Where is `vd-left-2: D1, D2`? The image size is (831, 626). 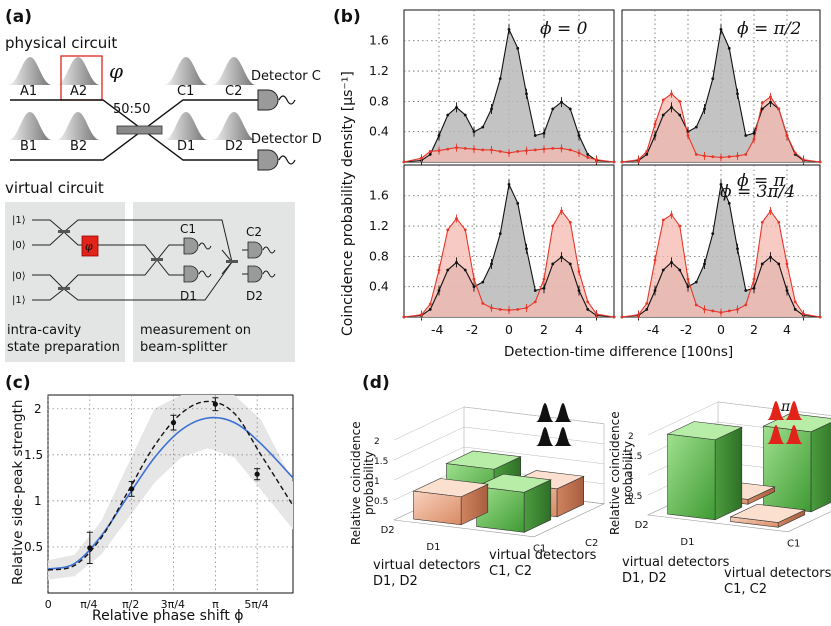 vd-left-2: D1, D2 is located at coordinates (395, 581).